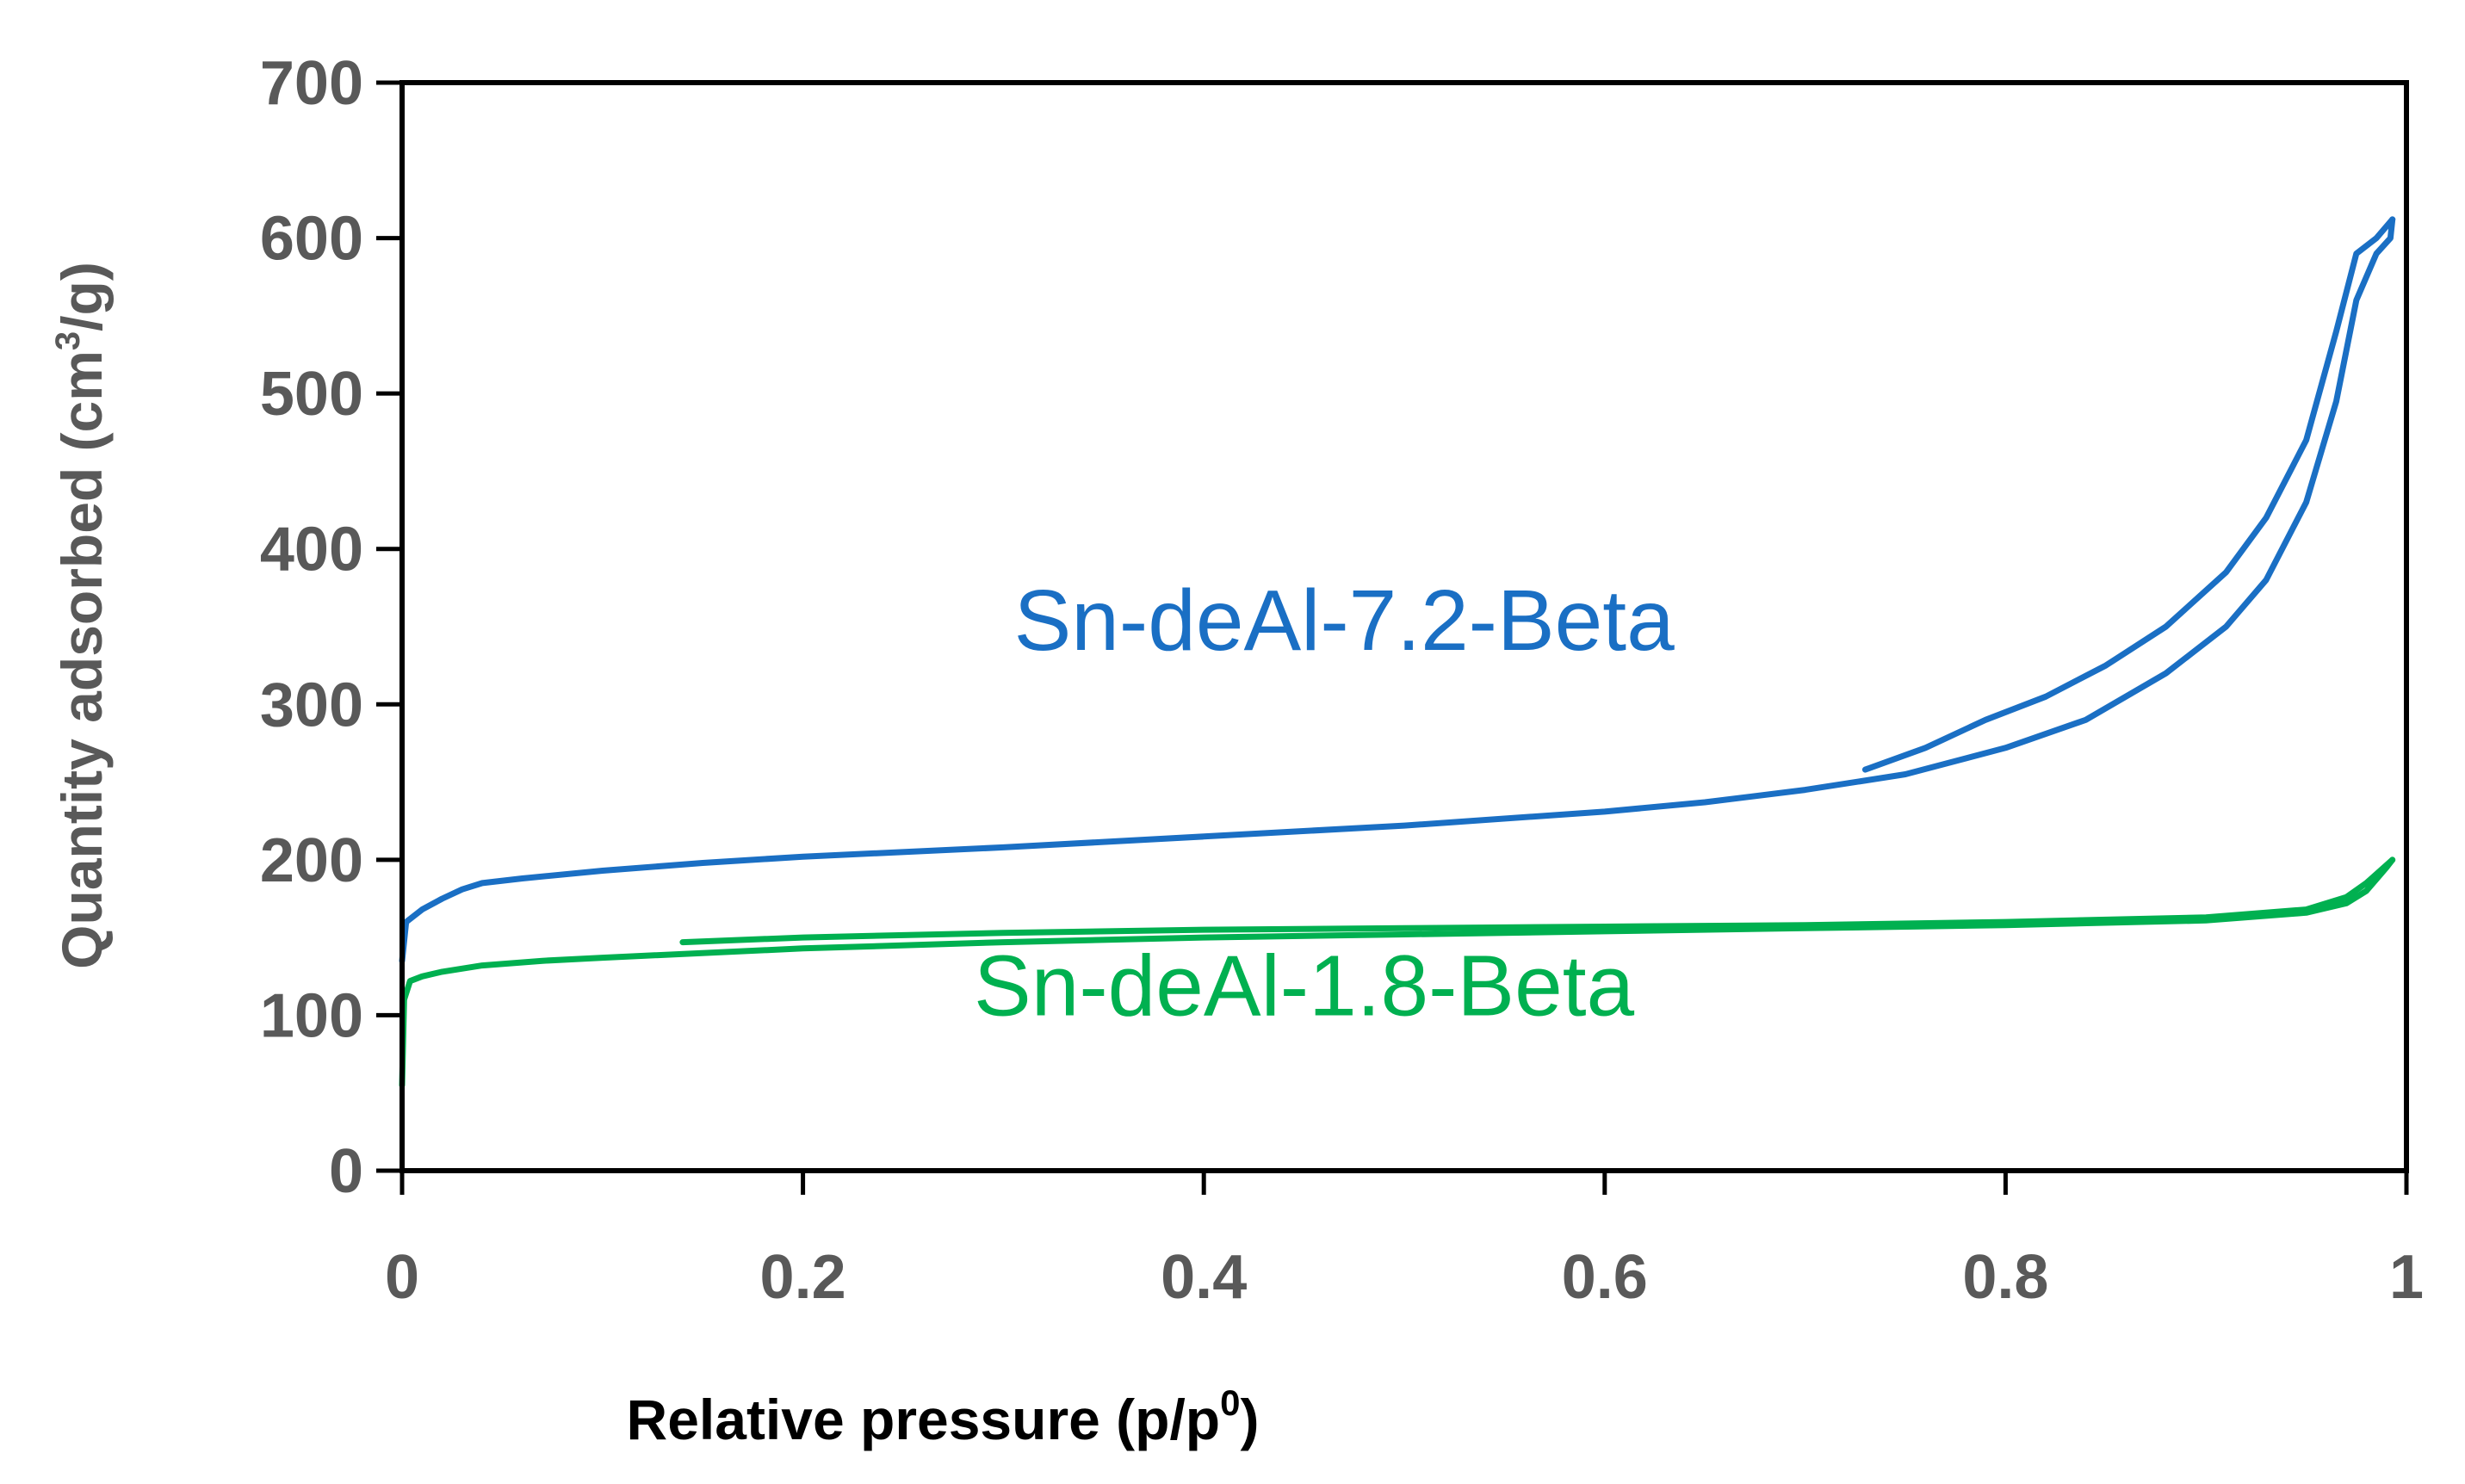 This screenshot has height=1484, width=2465. Describe the element at coordinates (311, 705) in the screenshot. I see `y-tick-label: 300` at that location.